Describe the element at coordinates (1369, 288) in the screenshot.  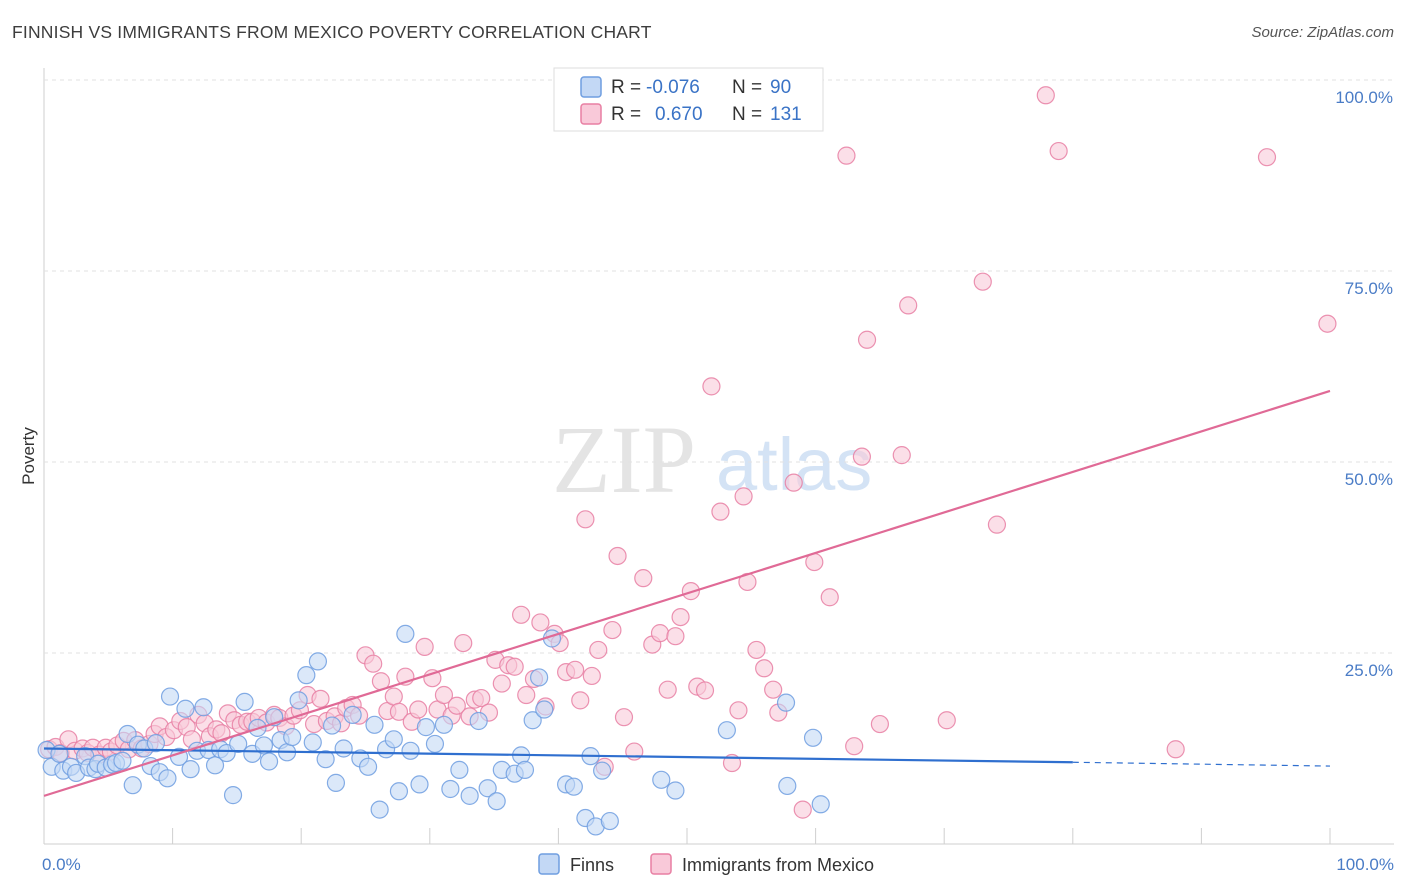
I see `y-tick-label: 75.0%` at that location.